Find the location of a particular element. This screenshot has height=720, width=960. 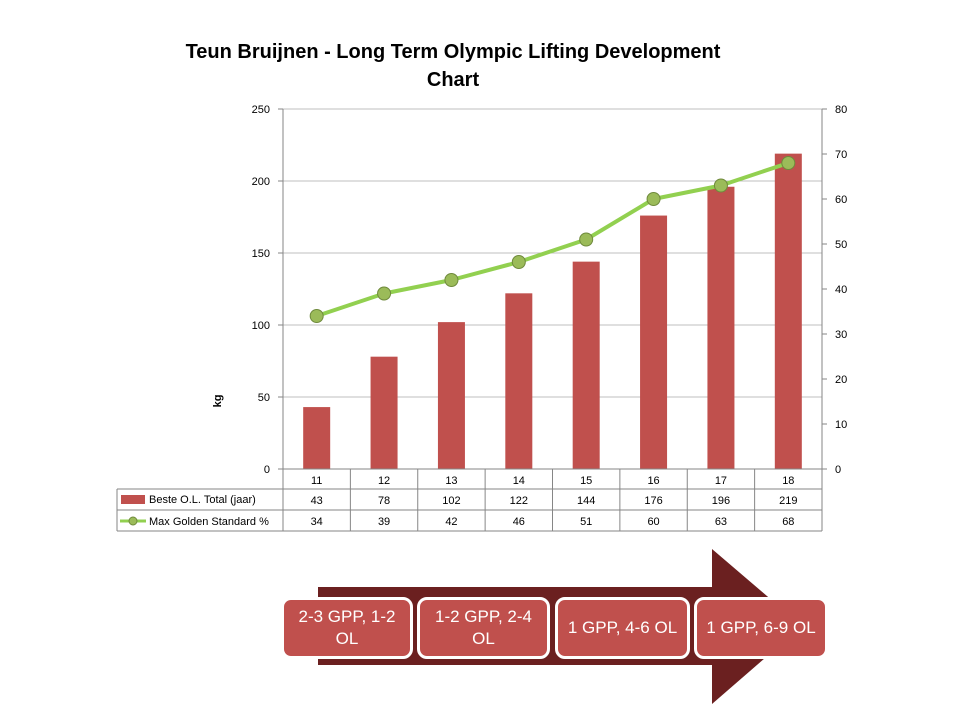

y-tick-label: 100 is located at coordinates (261, 326).